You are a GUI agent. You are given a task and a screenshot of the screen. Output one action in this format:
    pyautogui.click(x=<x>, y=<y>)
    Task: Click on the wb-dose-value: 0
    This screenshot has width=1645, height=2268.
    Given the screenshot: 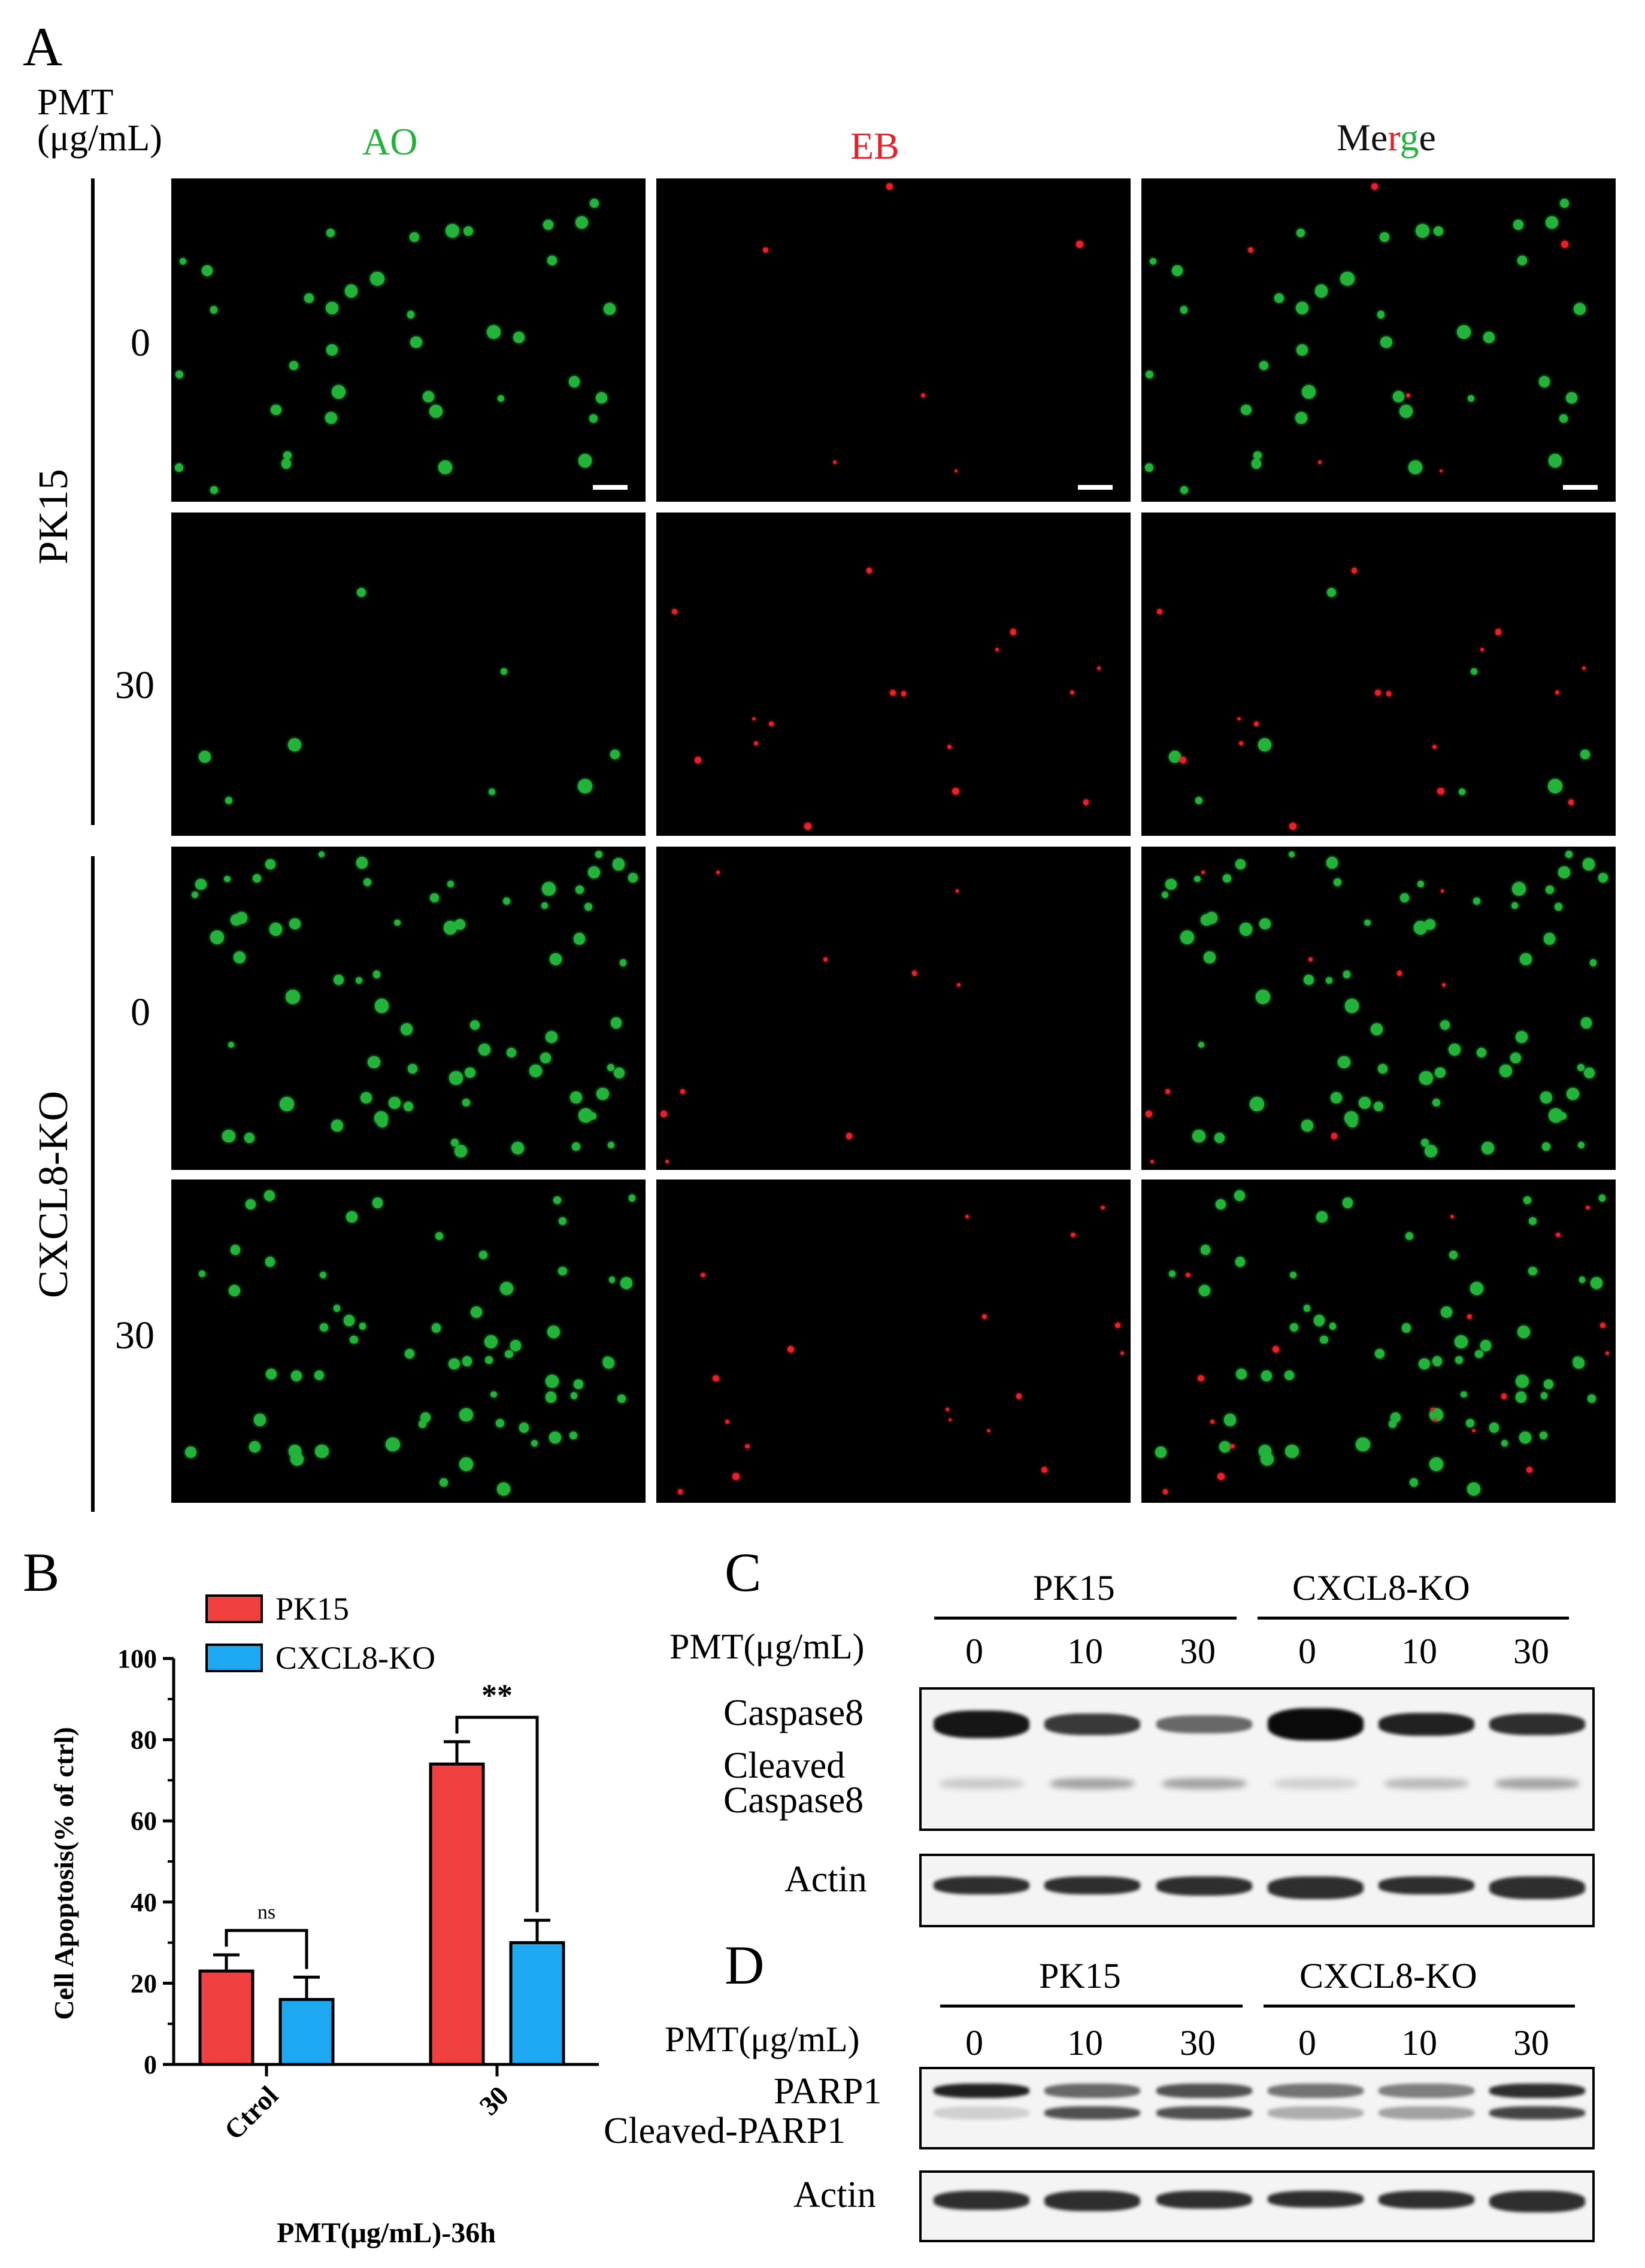 What is the action you would take?
    pyautogui.click(x=1307, y=2043)
    